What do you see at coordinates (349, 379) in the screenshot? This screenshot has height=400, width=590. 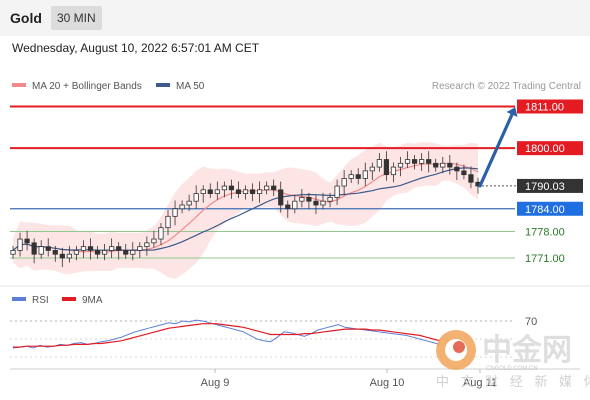 I see `x-axis-labels: Aug 9 Aug 10 Aug 11` at bounding box center [349, 379].